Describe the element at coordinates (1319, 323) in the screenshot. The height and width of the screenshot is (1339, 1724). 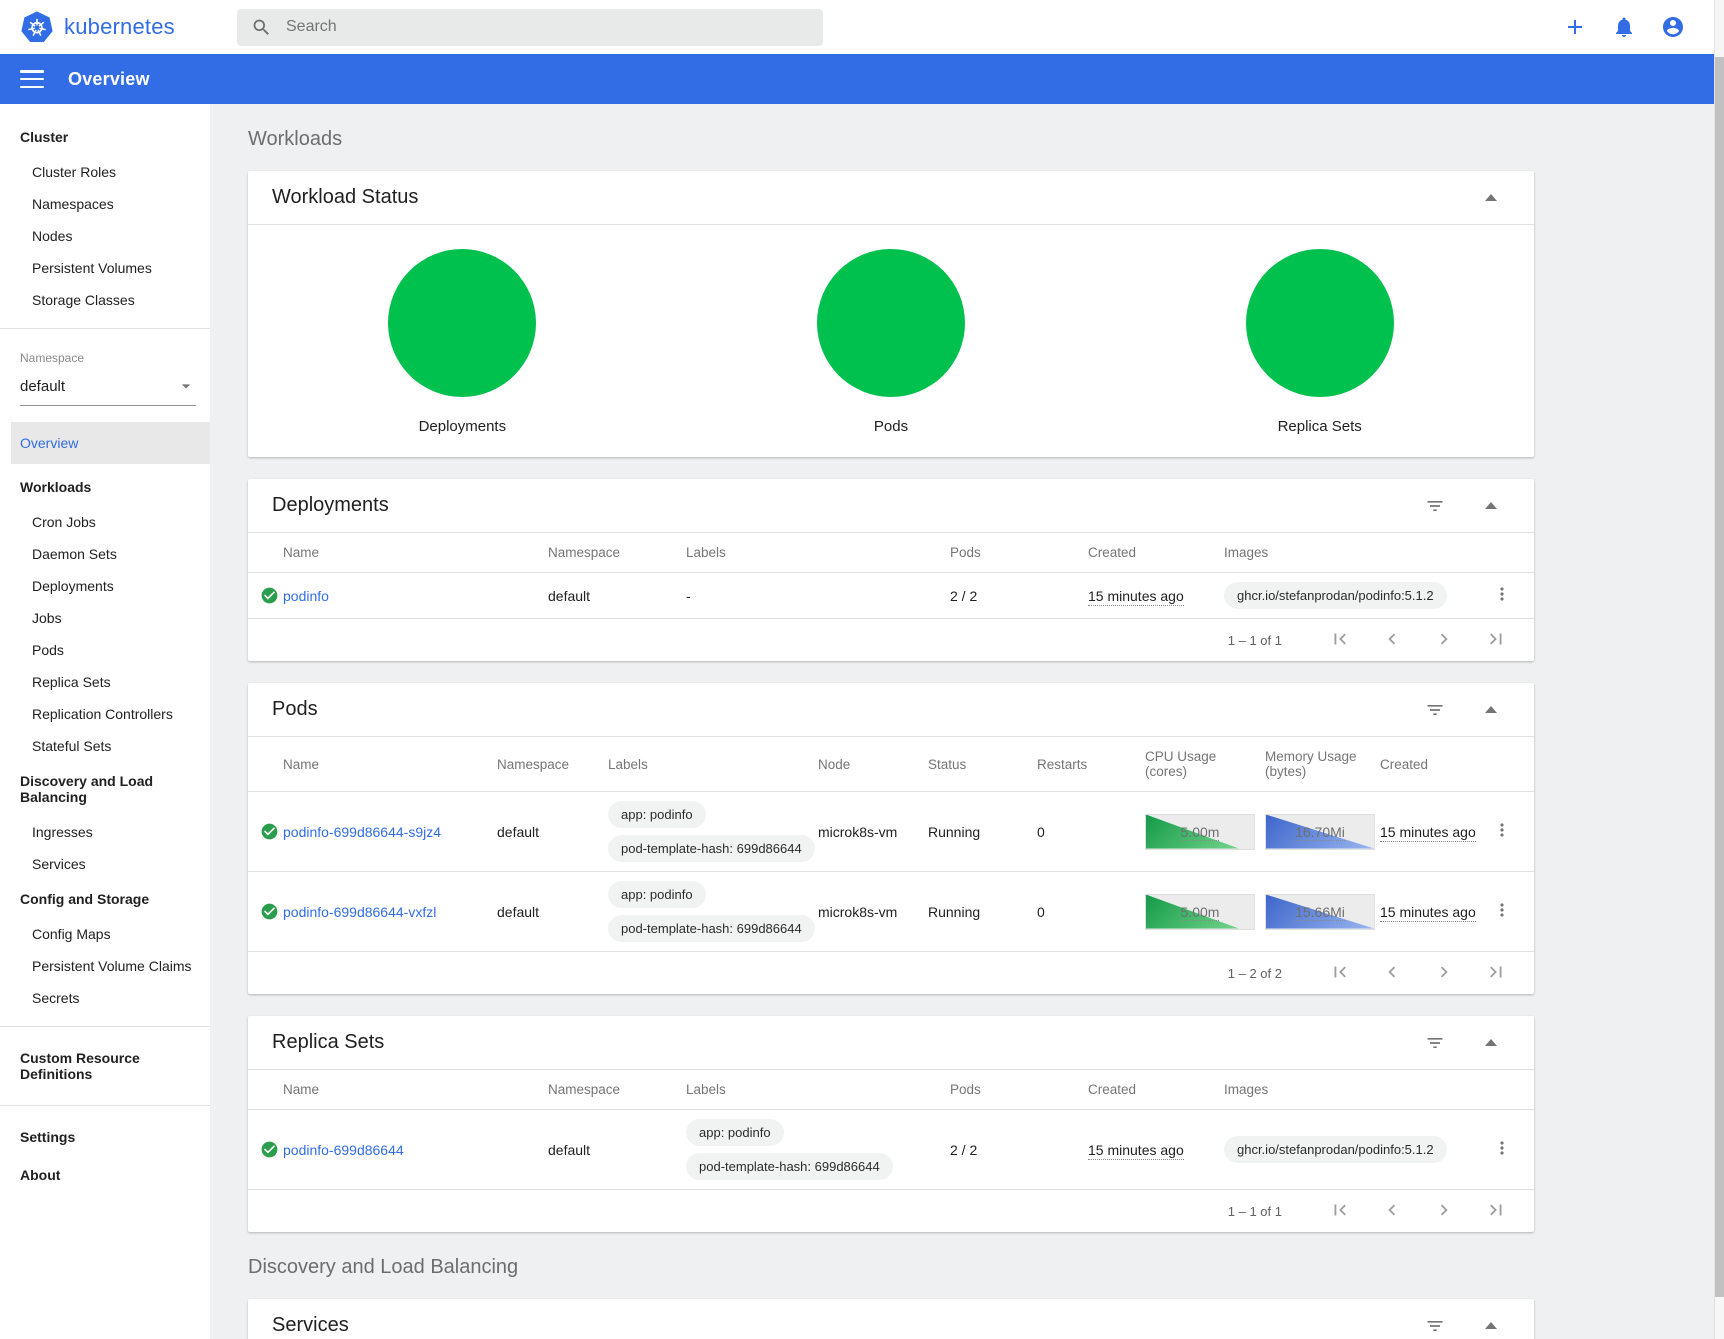
I see `replica-sets-status-pie` at that location.